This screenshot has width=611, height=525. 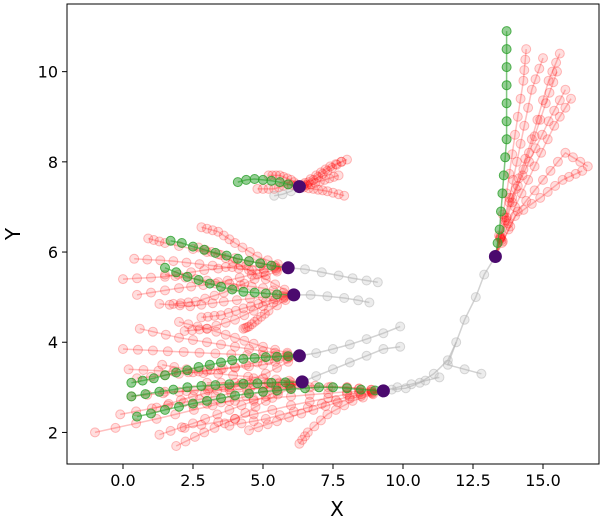 What do you see at coordinates (473, 480) in the screenshot?
I see `x-tick-label: 12.5` at bounding box center [473, 480].